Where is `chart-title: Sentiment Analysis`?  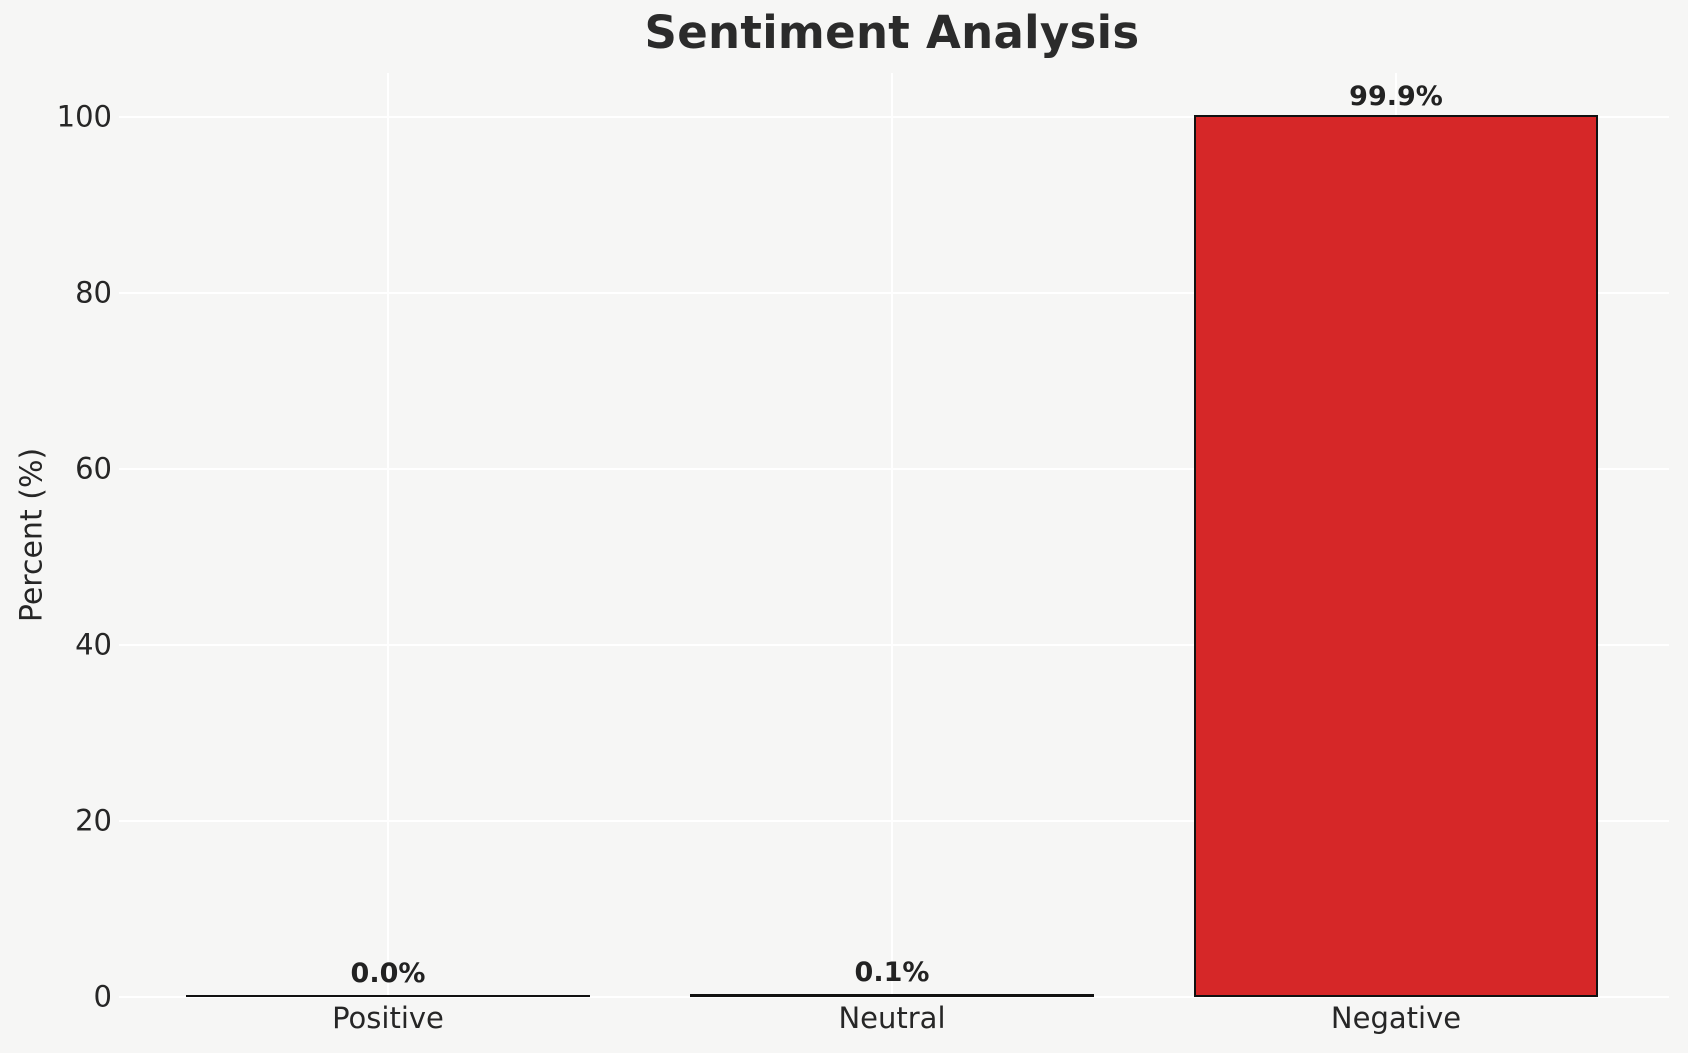 chart-title: Sentiment Analysis is located at coordinates (892, 32).